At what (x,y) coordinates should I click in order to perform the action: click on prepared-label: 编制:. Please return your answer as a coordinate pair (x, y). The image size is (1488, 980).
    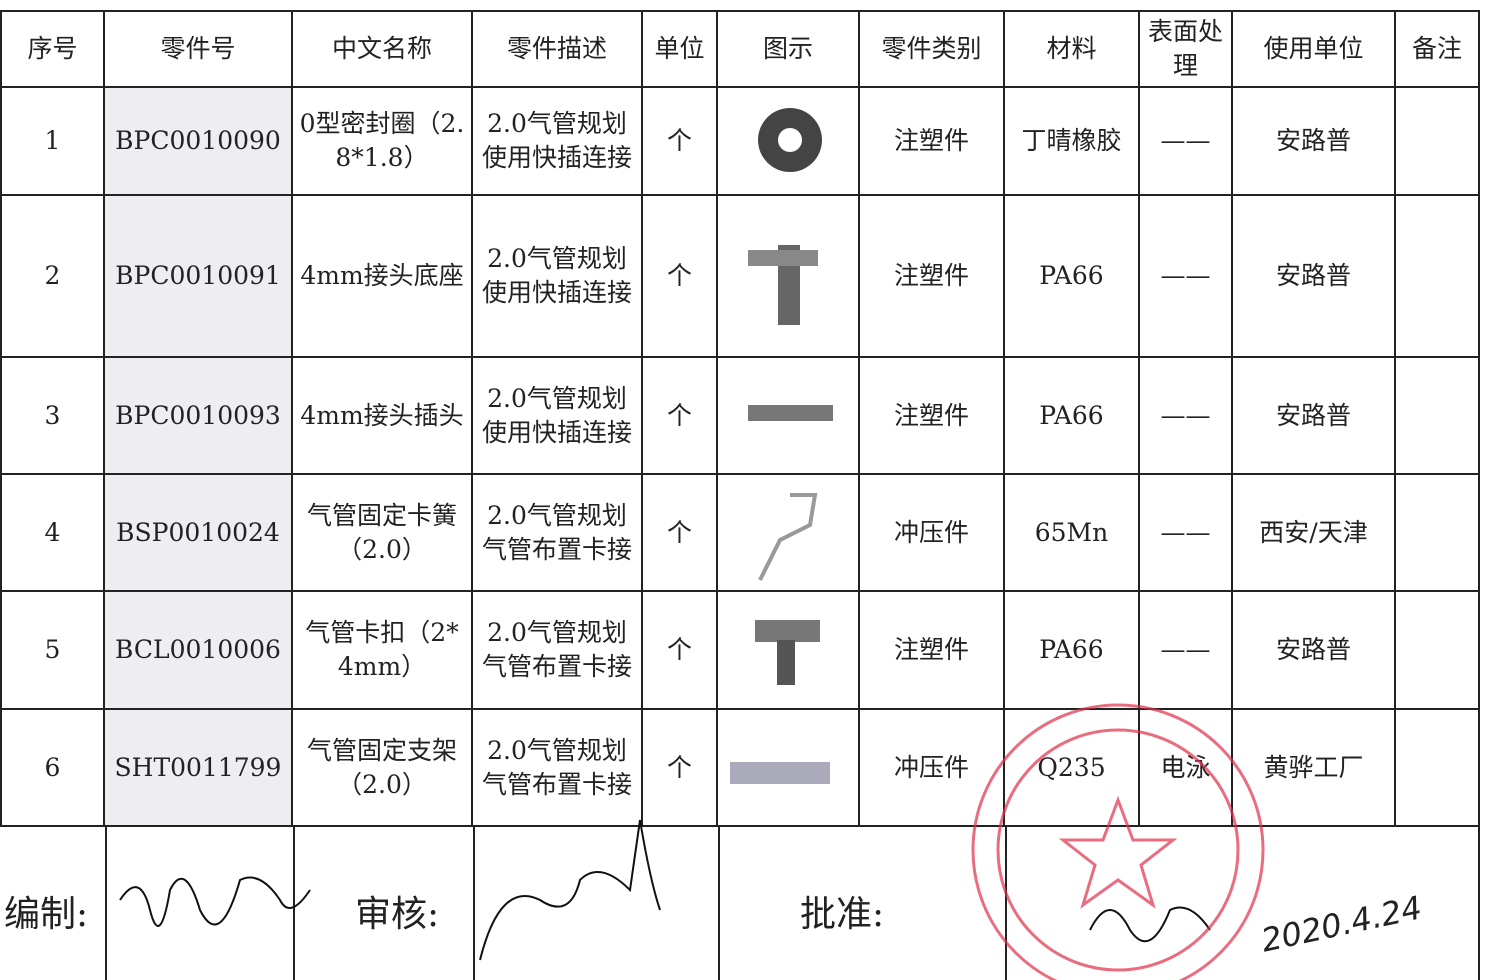
    Looking at the image, I should click on (46, 914).